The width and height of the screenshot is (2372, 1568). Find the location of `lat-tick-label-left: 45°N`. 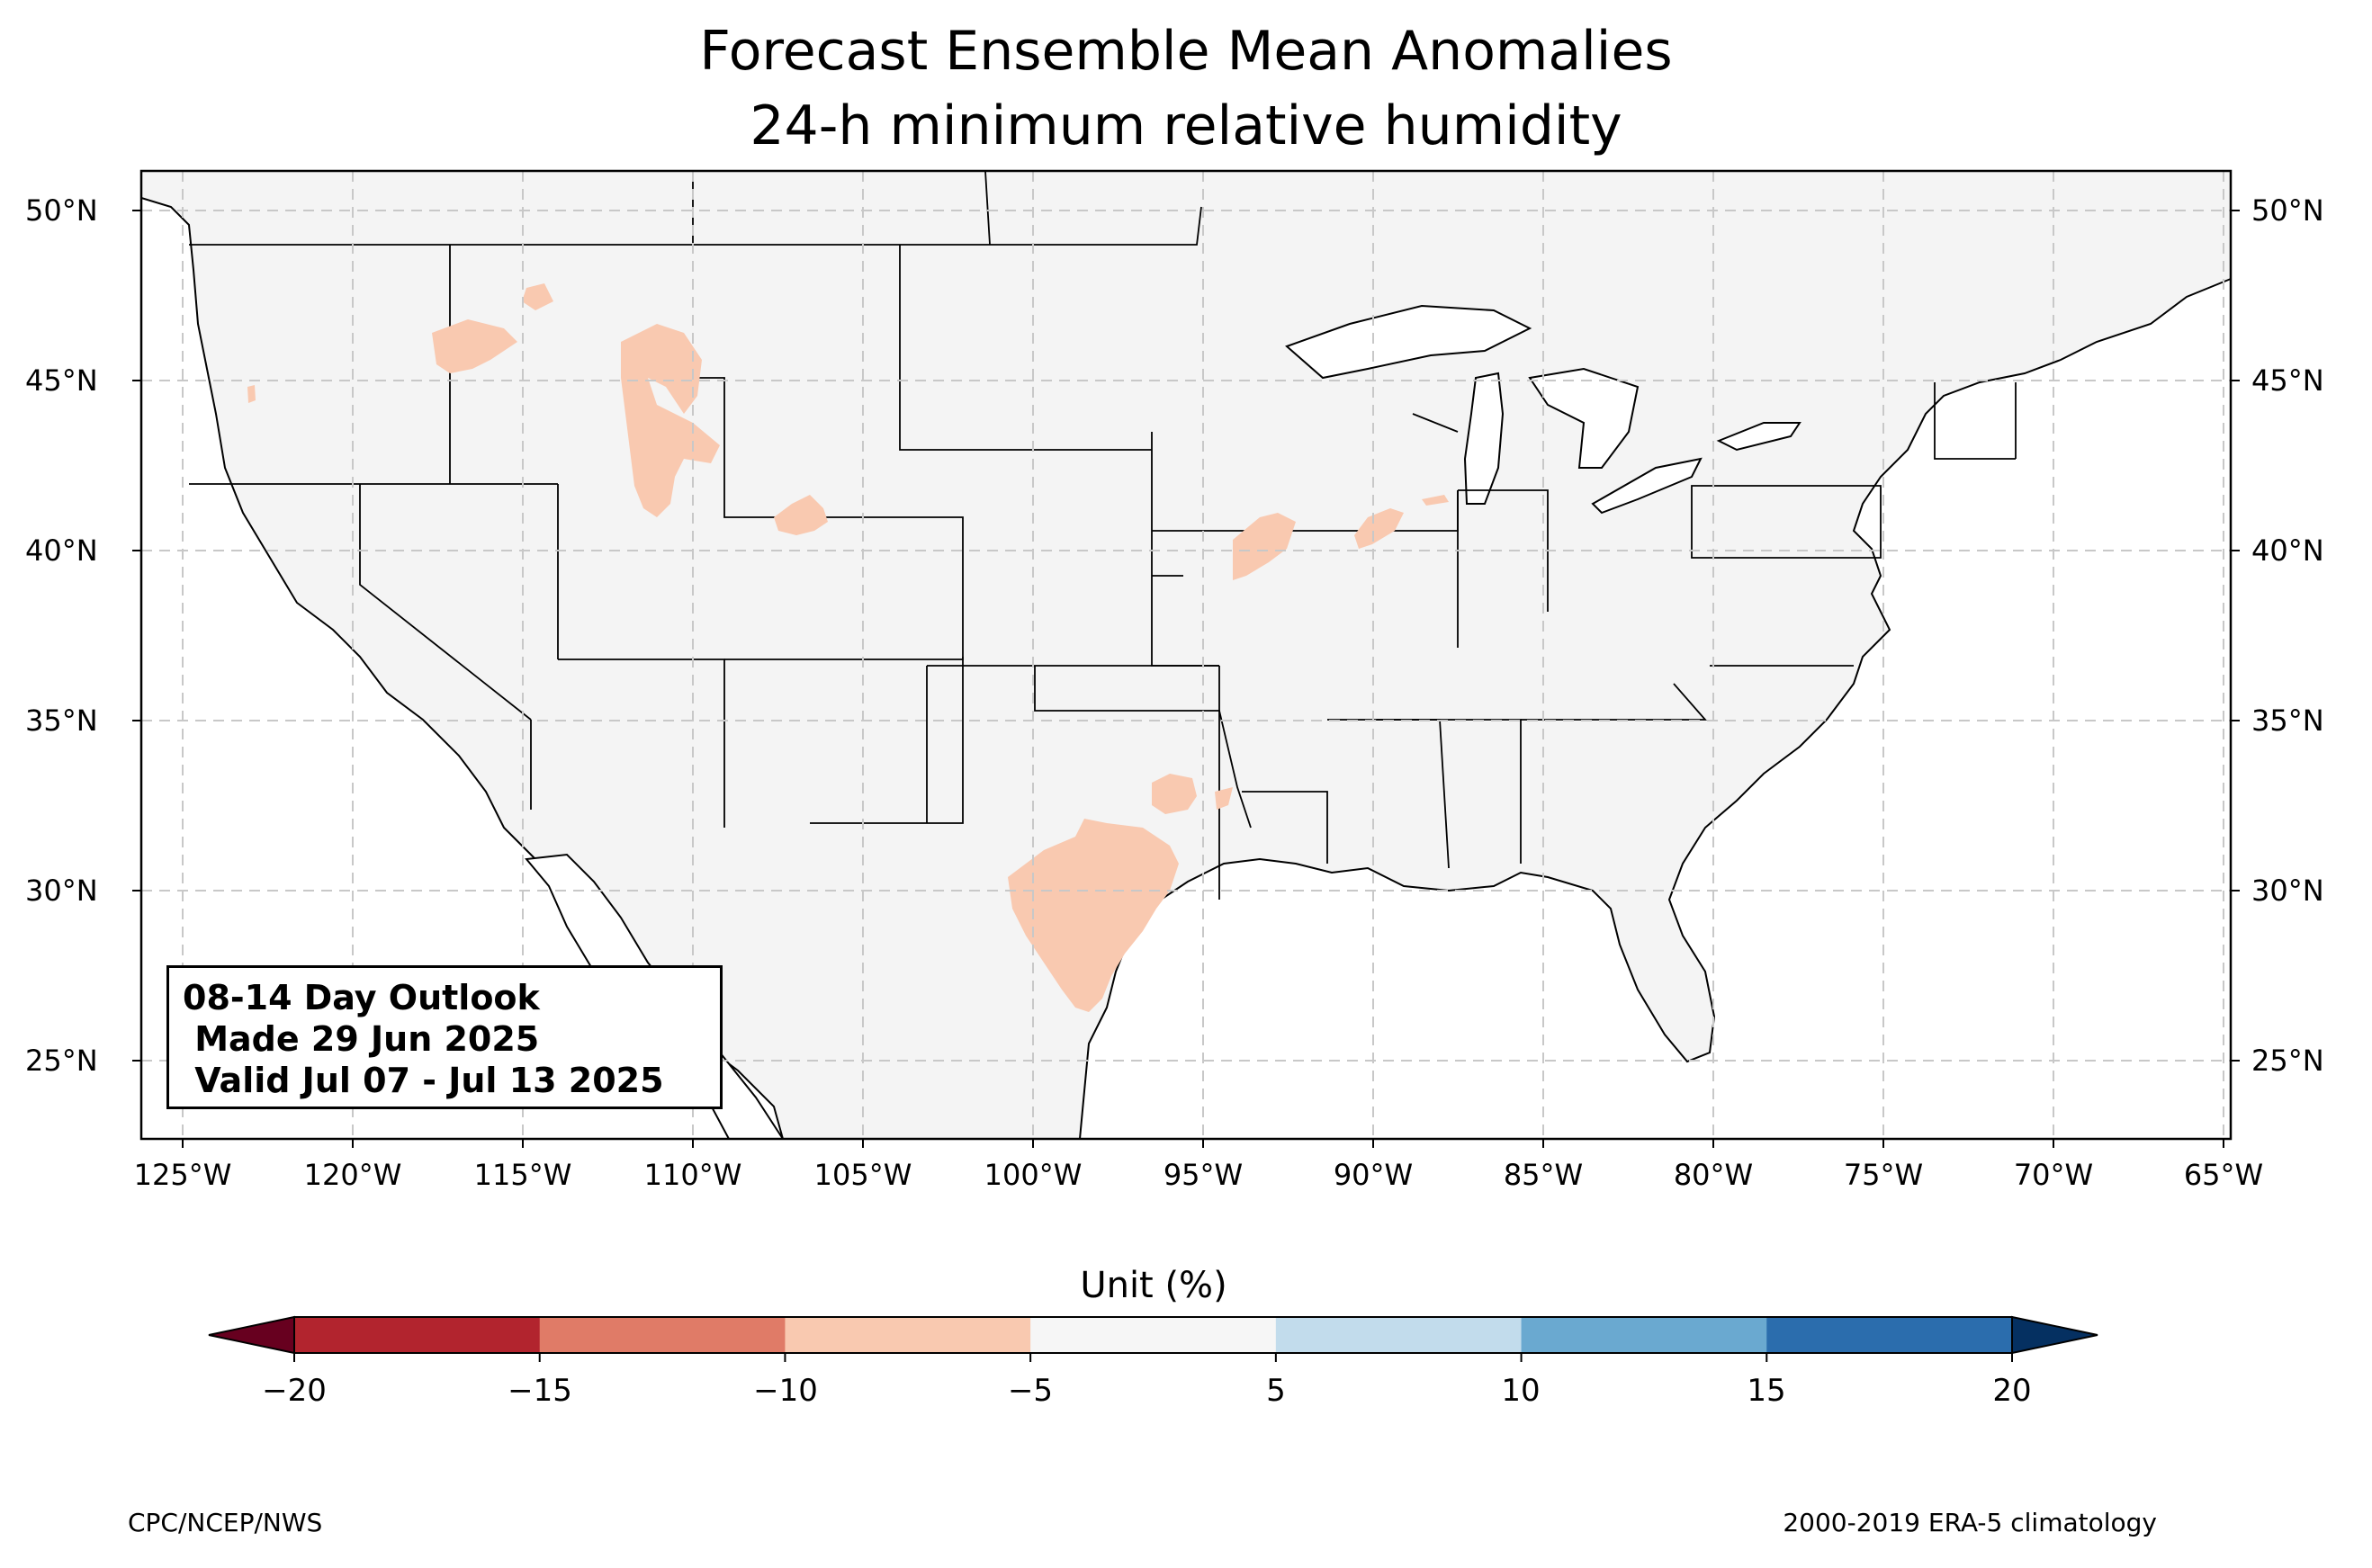

lat-tick-label-left: 45°N is located at coordinates (62, 380).